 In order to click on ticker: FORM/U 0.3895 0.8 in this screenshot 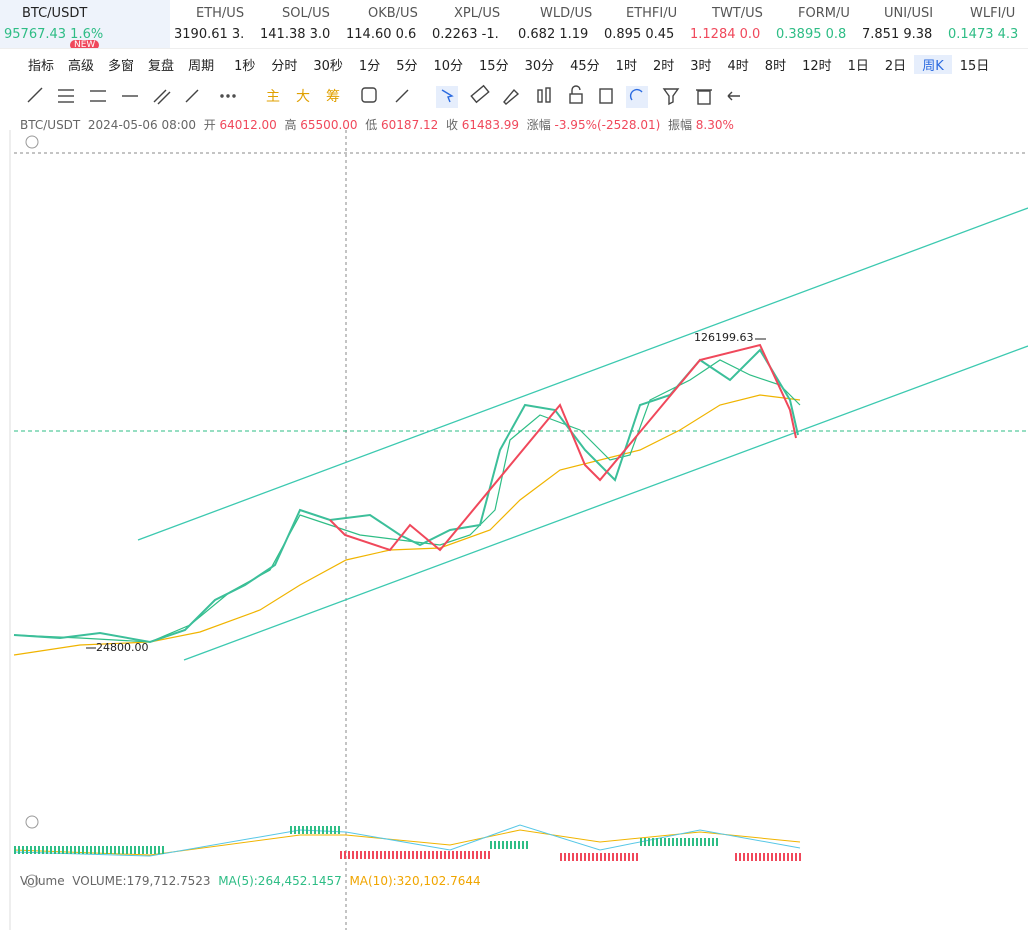, I will do `click(815, 24)`.